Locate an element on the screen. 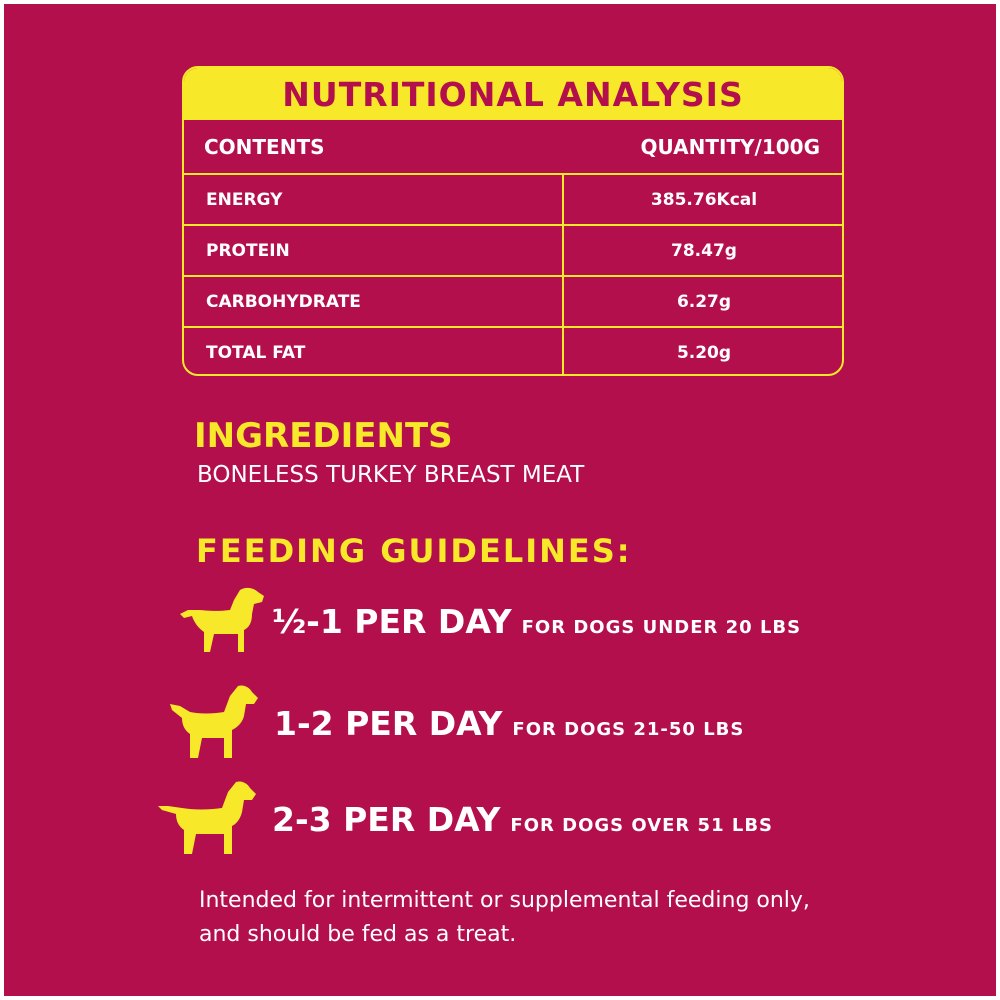 This screenshot has width=1000, height=1000. table-row: TOTAL FAT 5.20g is located at coordinates (513, 350).